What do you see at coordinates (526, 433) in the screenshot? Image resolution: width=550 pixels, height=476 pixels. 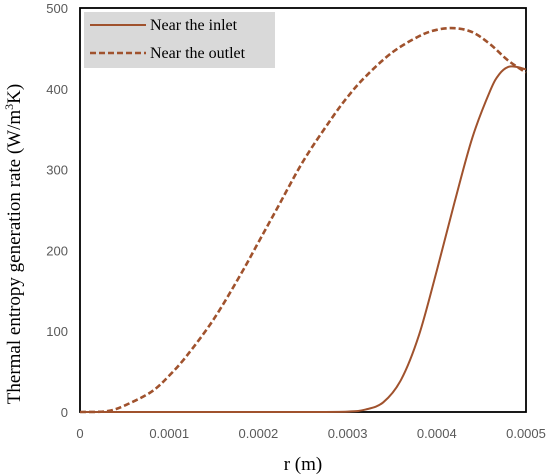 I see `x-tick-label: 0.0005` at bounding box center [526, 433].